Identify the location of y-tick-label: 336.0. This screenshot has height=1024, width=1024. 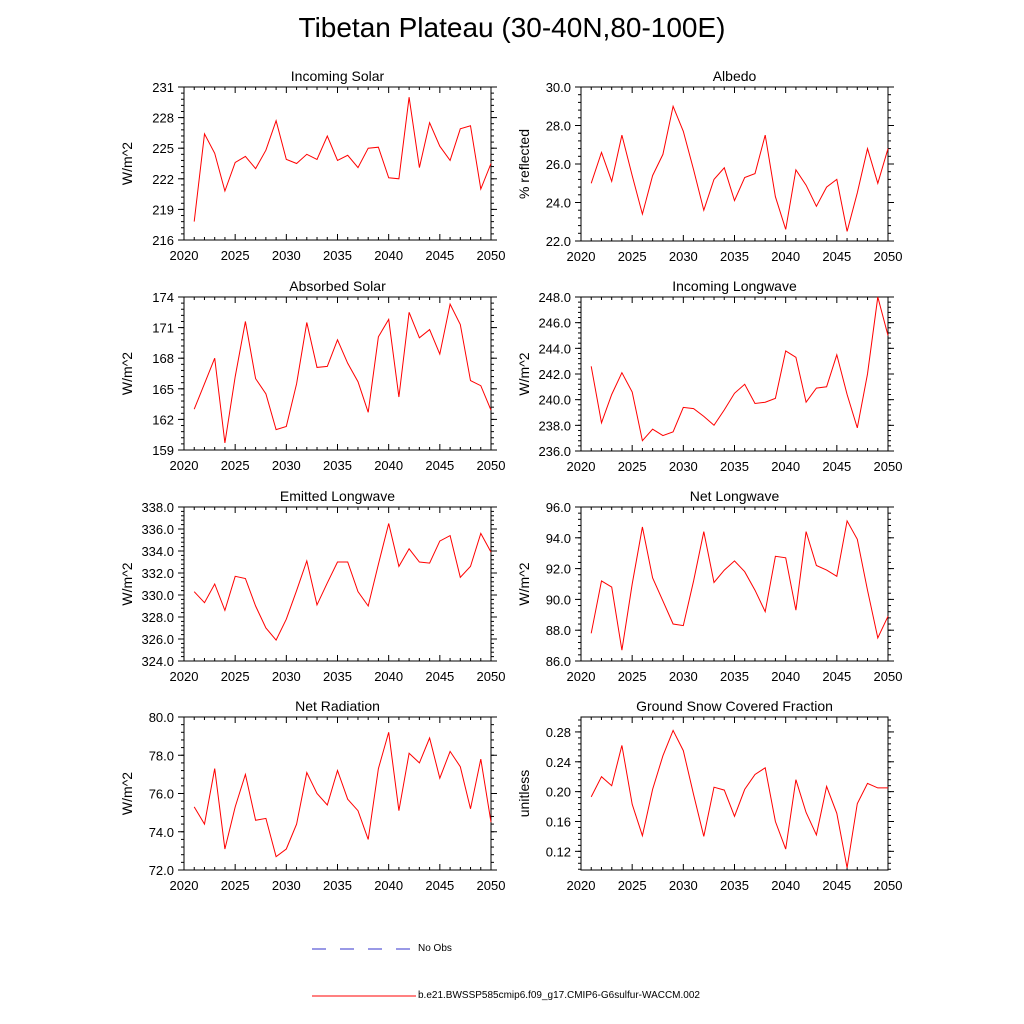
(157, 529).